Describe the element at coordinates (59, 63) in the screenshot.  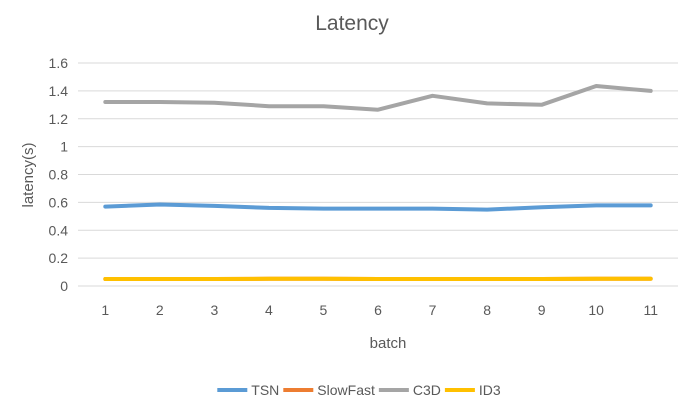
I see `y-tick-label: 1.6` at that location.